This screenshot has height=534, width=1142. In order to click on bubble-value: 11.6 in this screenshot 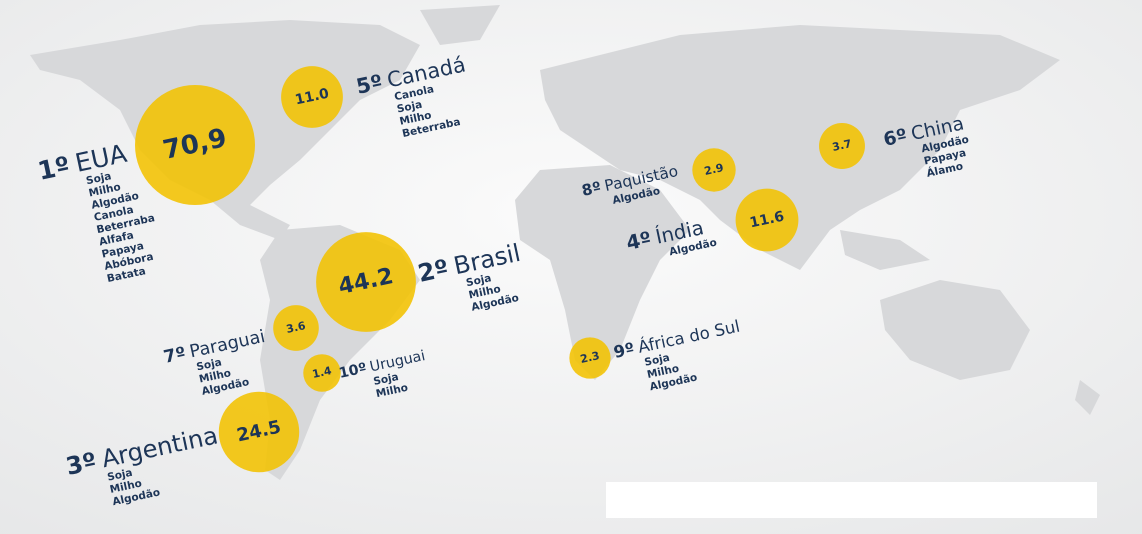, I will do `click(767, 220)`.